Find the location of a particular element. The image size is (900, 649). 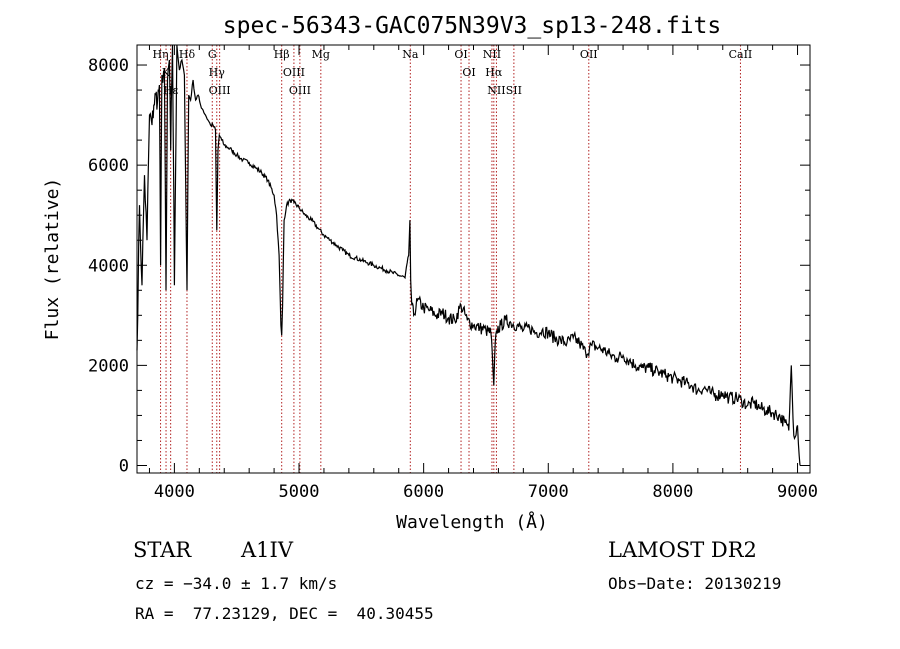

x-tick-label: 7000 is located at coordinates (548, 492).